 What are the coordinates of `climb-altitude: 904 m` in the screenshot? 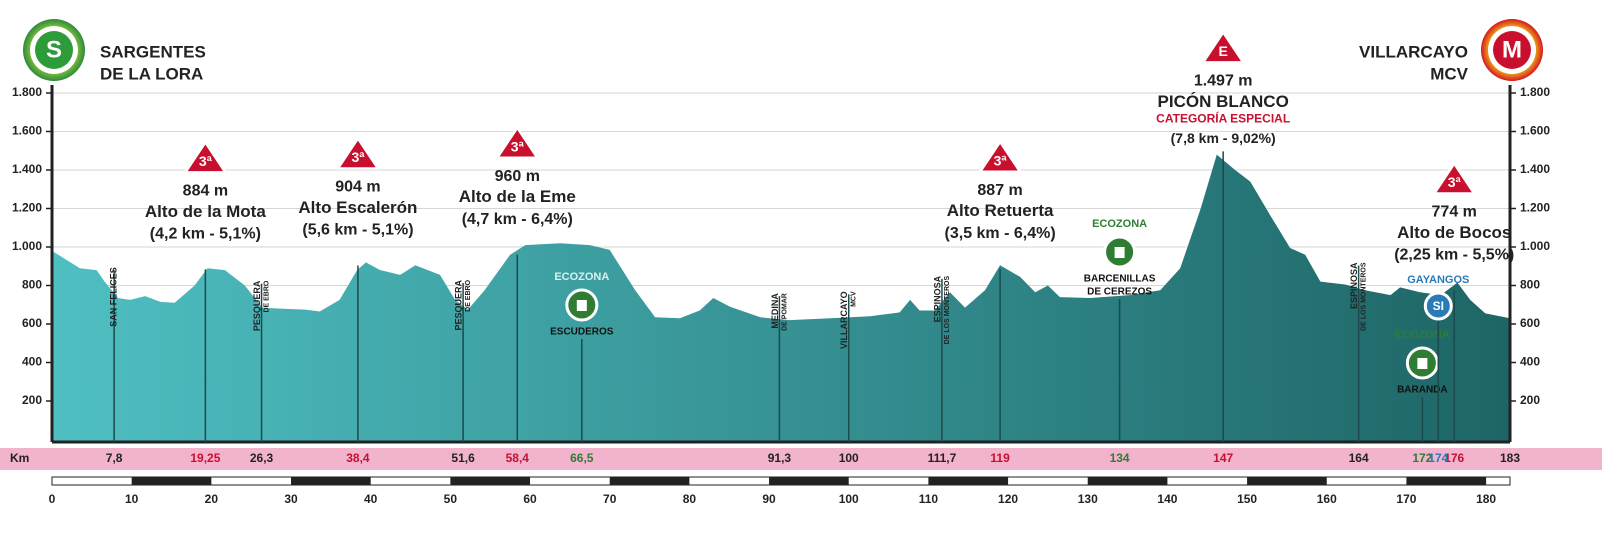 It's located at (357, 187).